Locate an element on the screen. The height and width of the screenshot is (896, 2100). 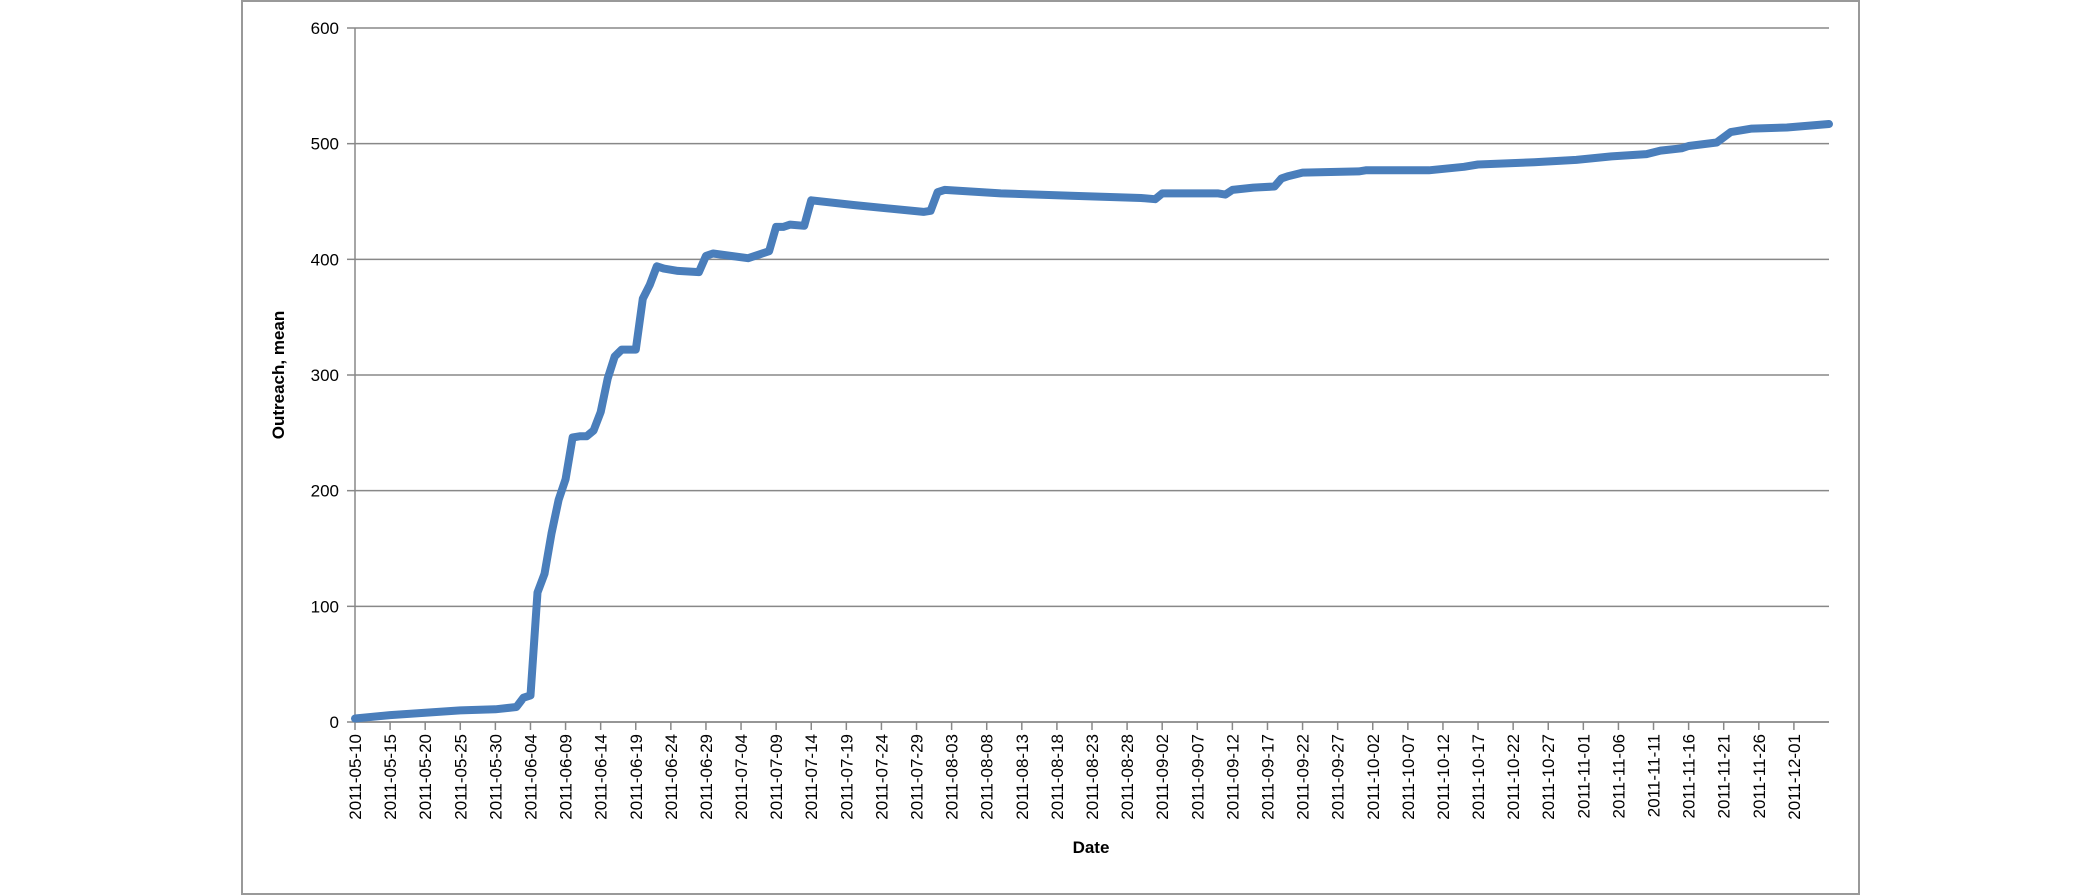
x-tick-label: 2011-06-24 is located at coordinates (671, 777).